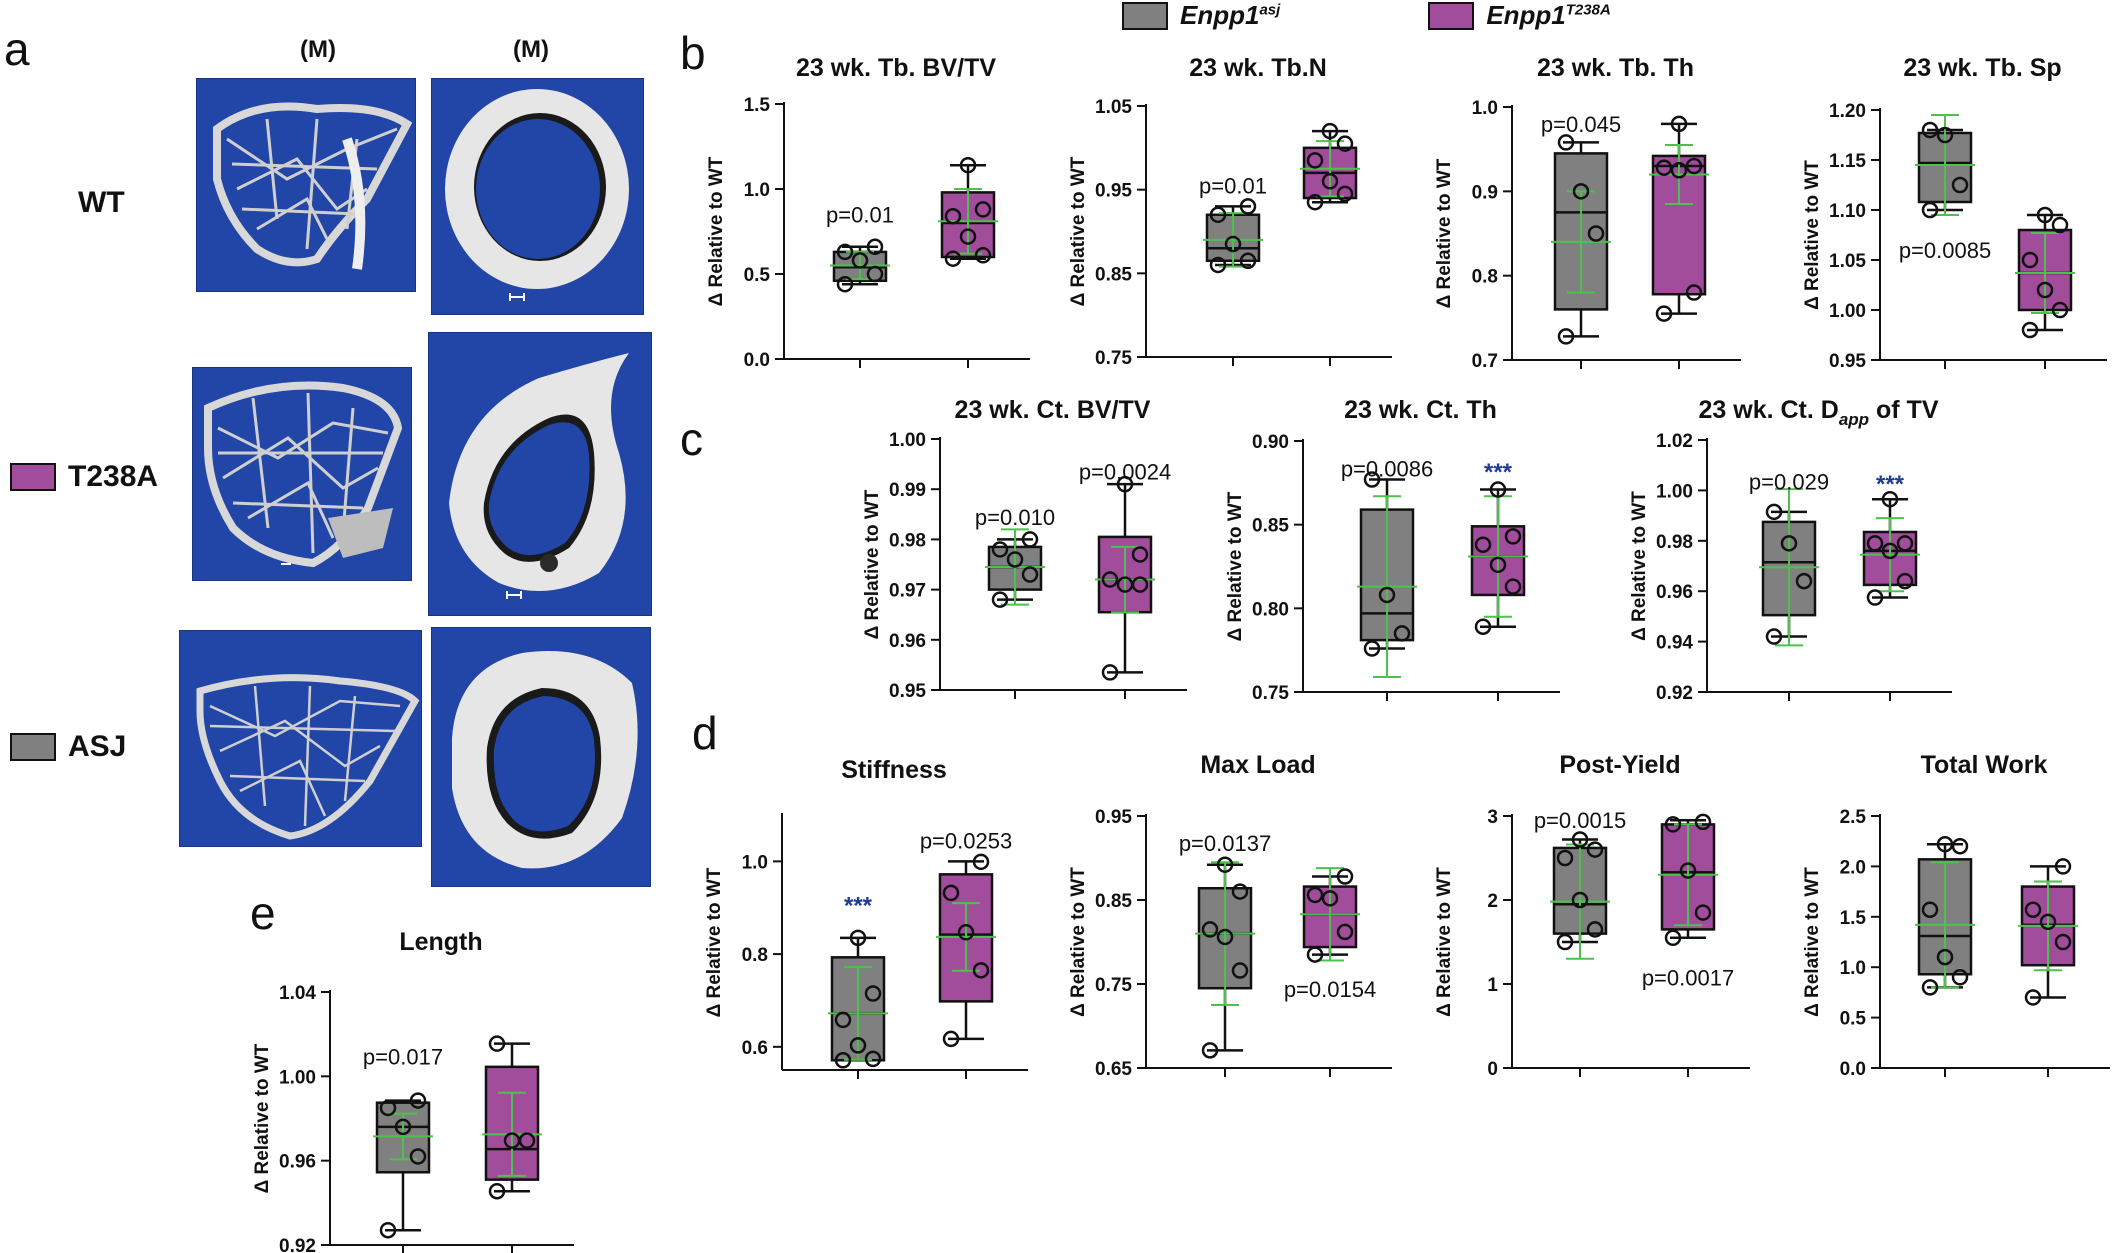 The height and width of the screenshot is (1253, 2128). Describe the element at coordinates (1847, 361) in the screenshot. I see `y-tick-label: 0.95` at that location.